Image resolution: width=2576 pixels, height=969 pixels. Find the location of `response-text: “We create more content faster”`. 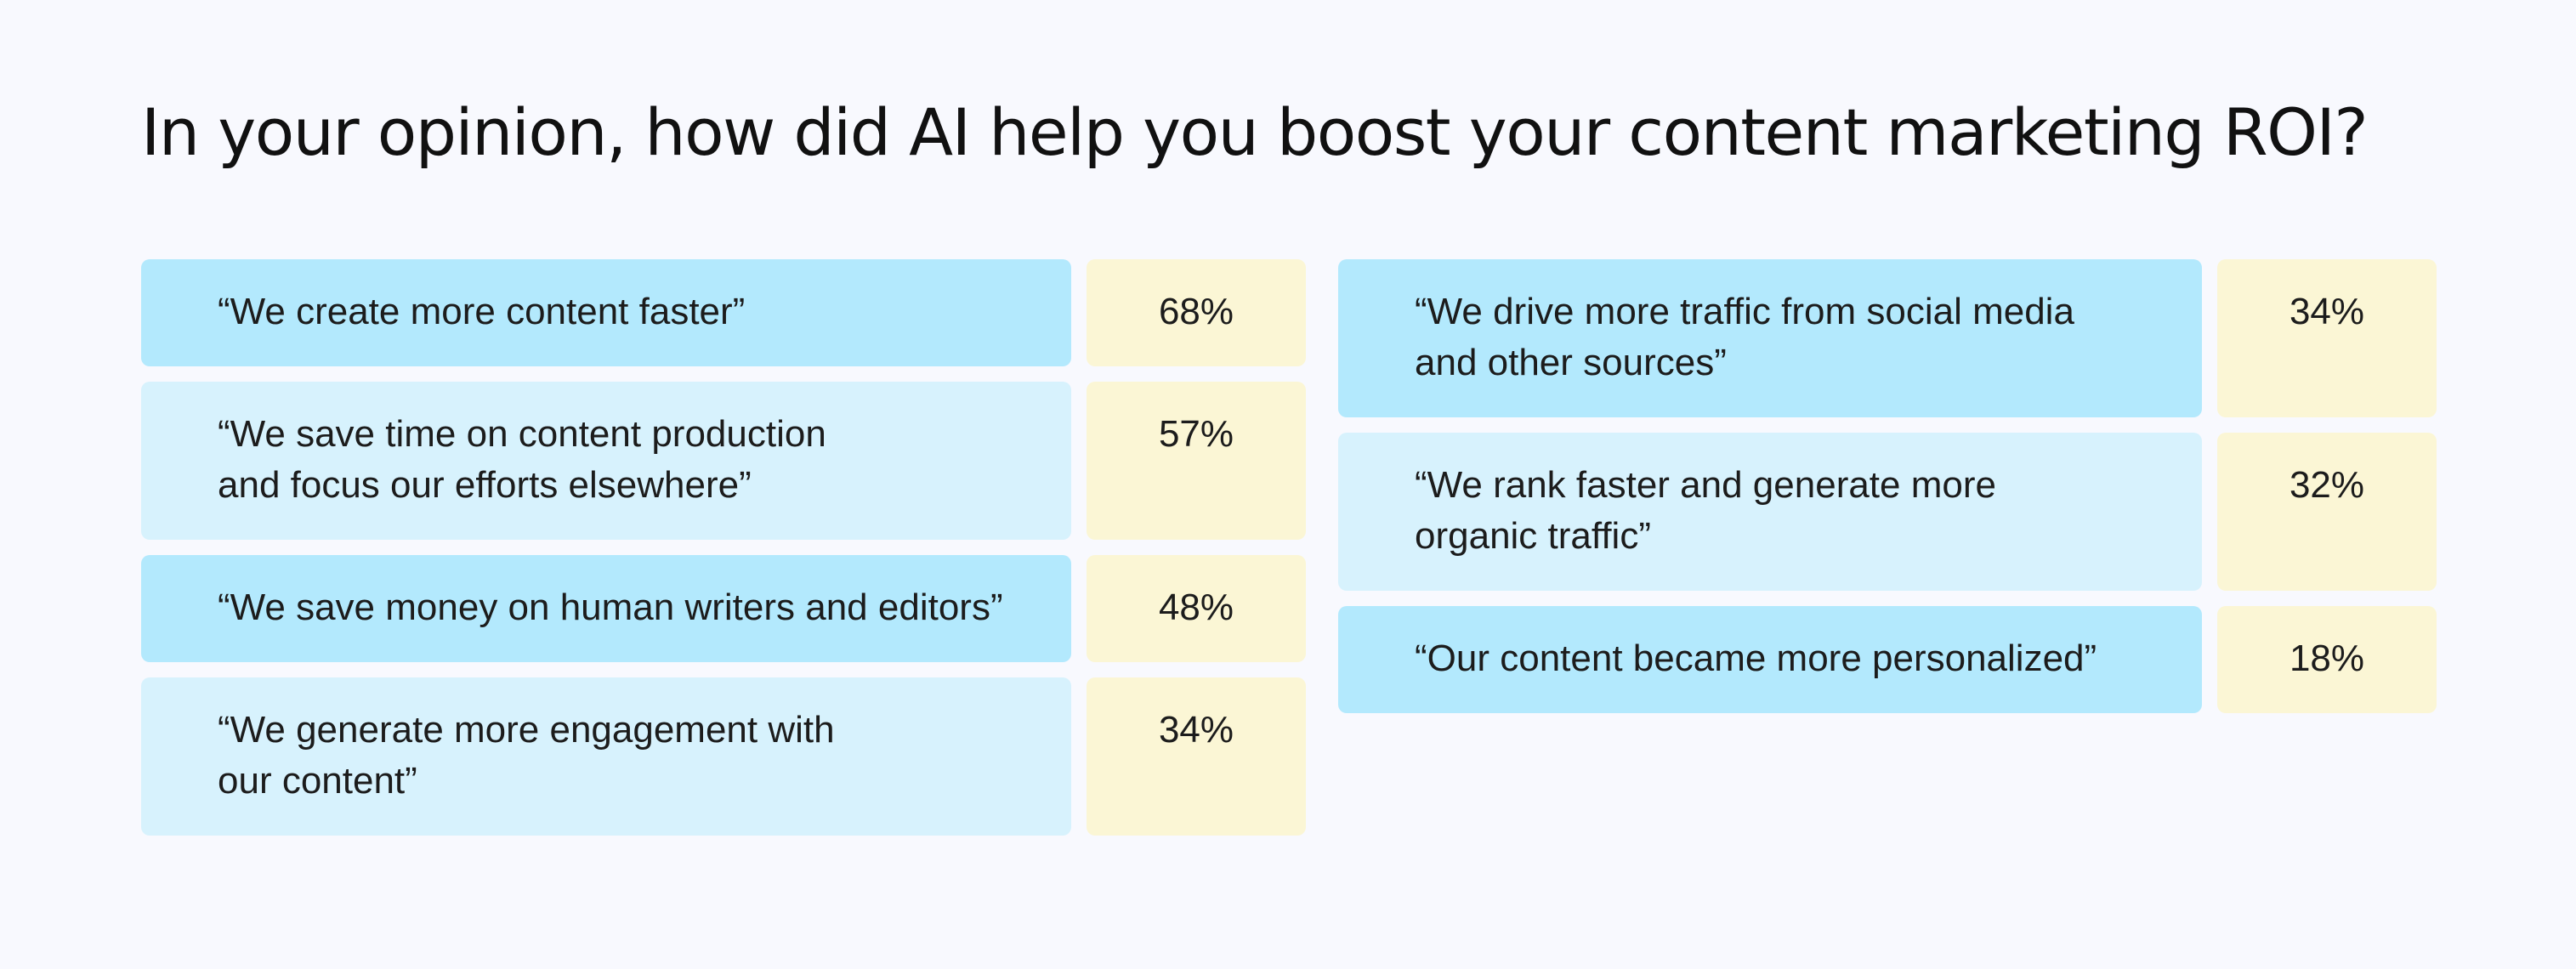

response-text: “We create more content faster” is located at coordinates (606, 312).